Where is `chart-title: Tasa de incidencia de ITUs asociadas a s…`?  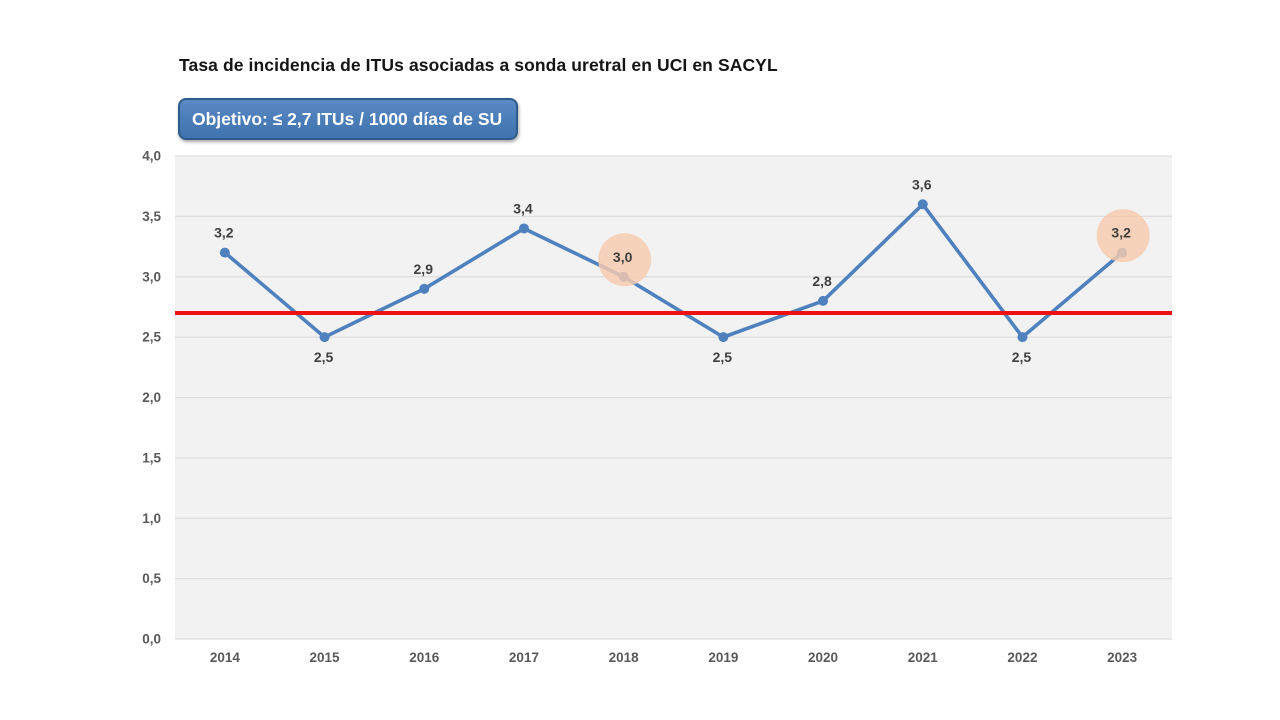
chart-title: Tasa de incidencia de ITUs asociadas a s… is located at coordinates (478, 65).